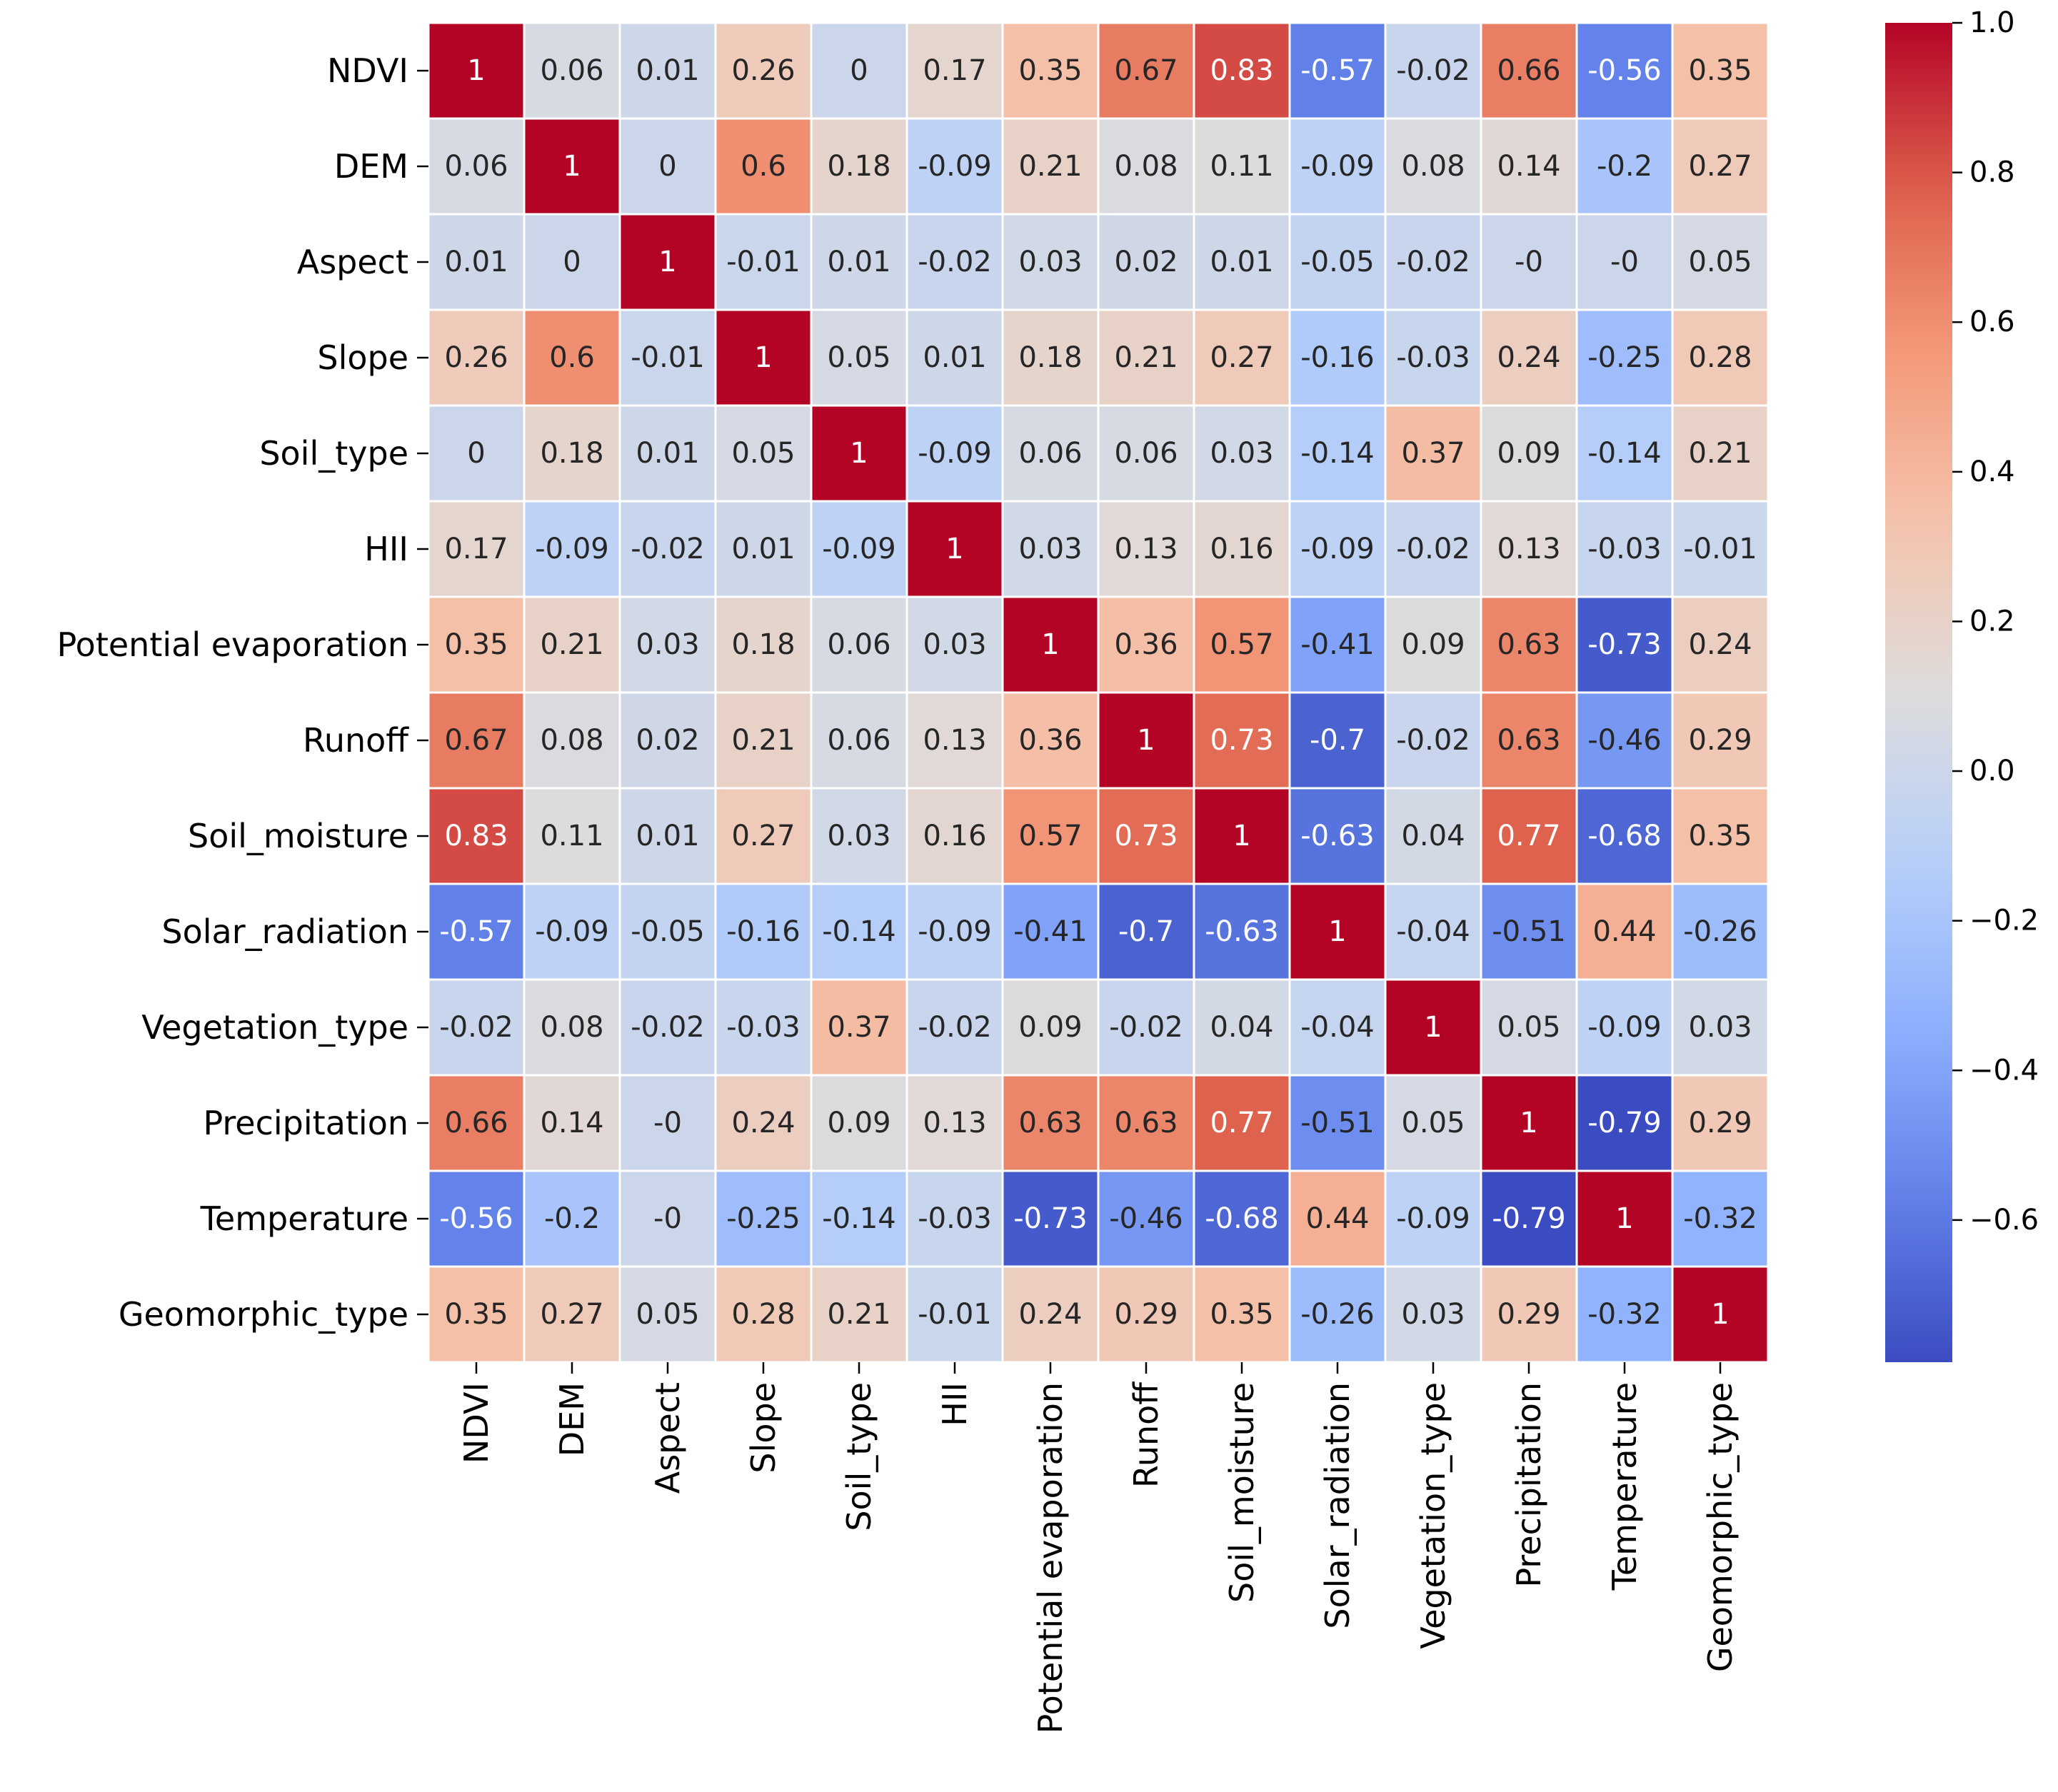  Describe the element at coordinates (1050, 357) in the screenshot. I see `heatmap-cell-slope-potential-evaporation` at that location.